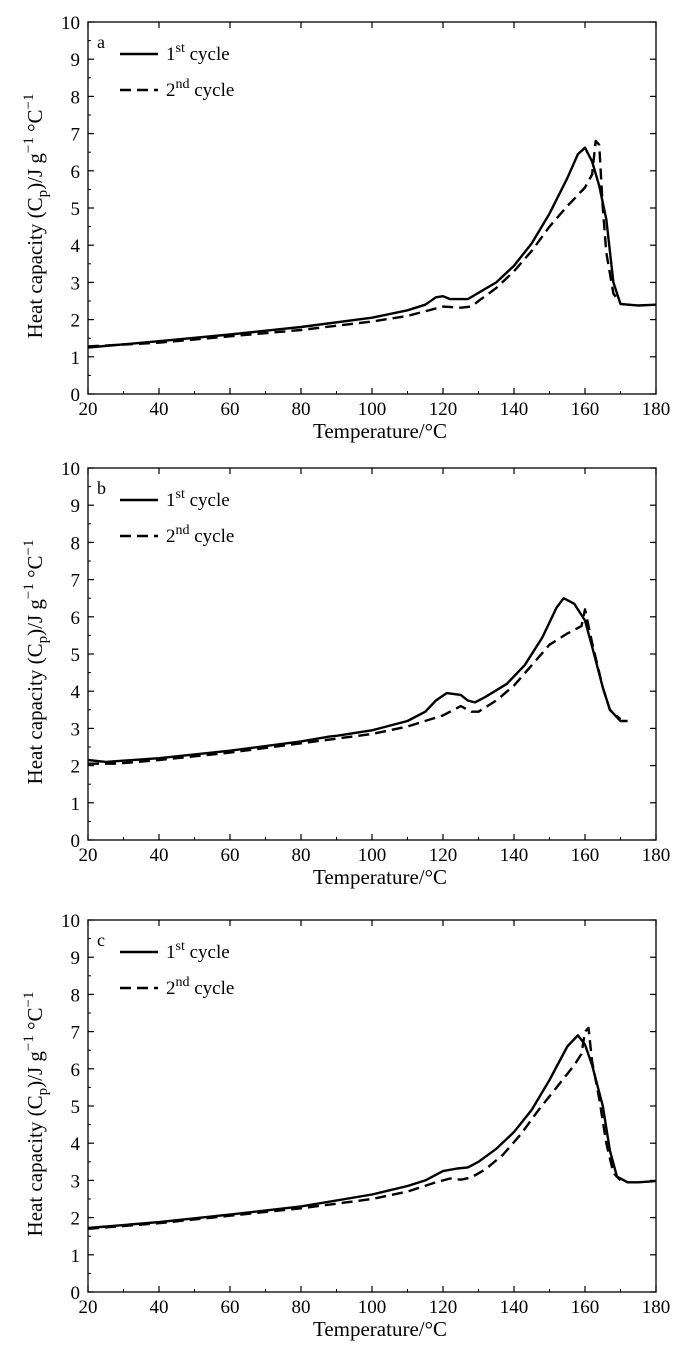 The image size is (680, 1353). Describe the element at coordinates (101, 488) in the screenshot. I see `panel-label: b` at that location.